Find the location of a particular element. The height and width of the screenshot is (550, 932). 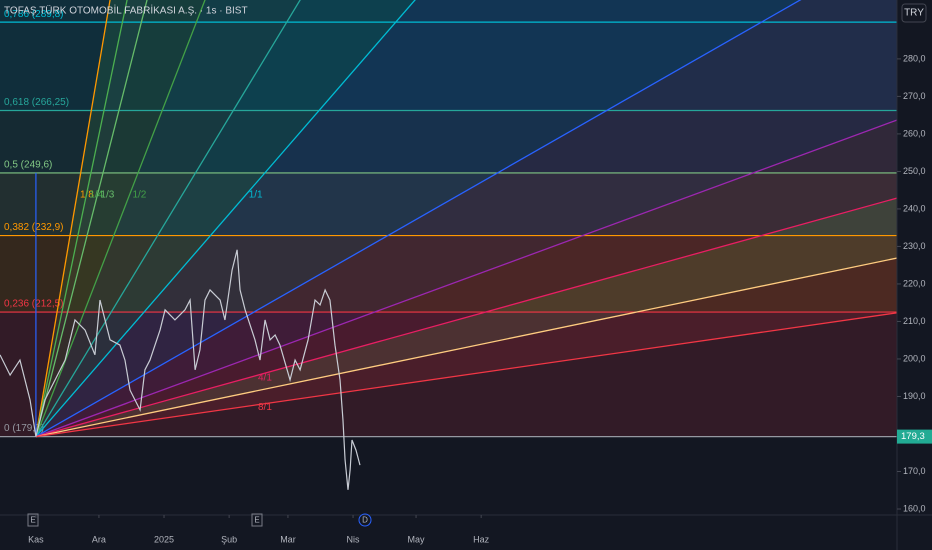

x-tick-label: 2025 is located at coordinates (164, 539).